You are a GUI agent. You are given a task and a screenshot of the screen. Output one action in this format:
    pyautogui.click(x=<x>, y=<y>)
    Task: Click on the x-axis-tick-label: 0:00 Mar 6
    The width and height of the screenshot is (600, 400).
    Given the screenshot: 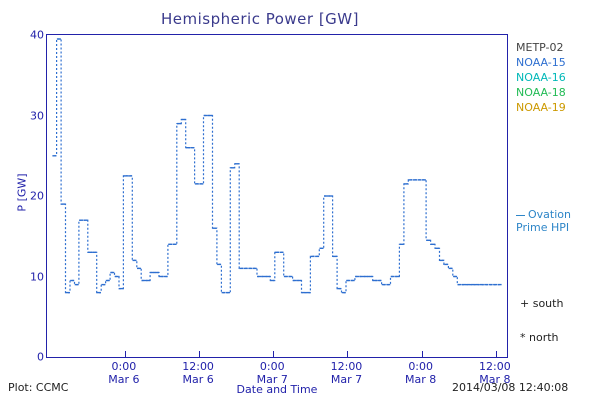 What is the action you would take?
    pyautogui.click(x=124, y=373)
    